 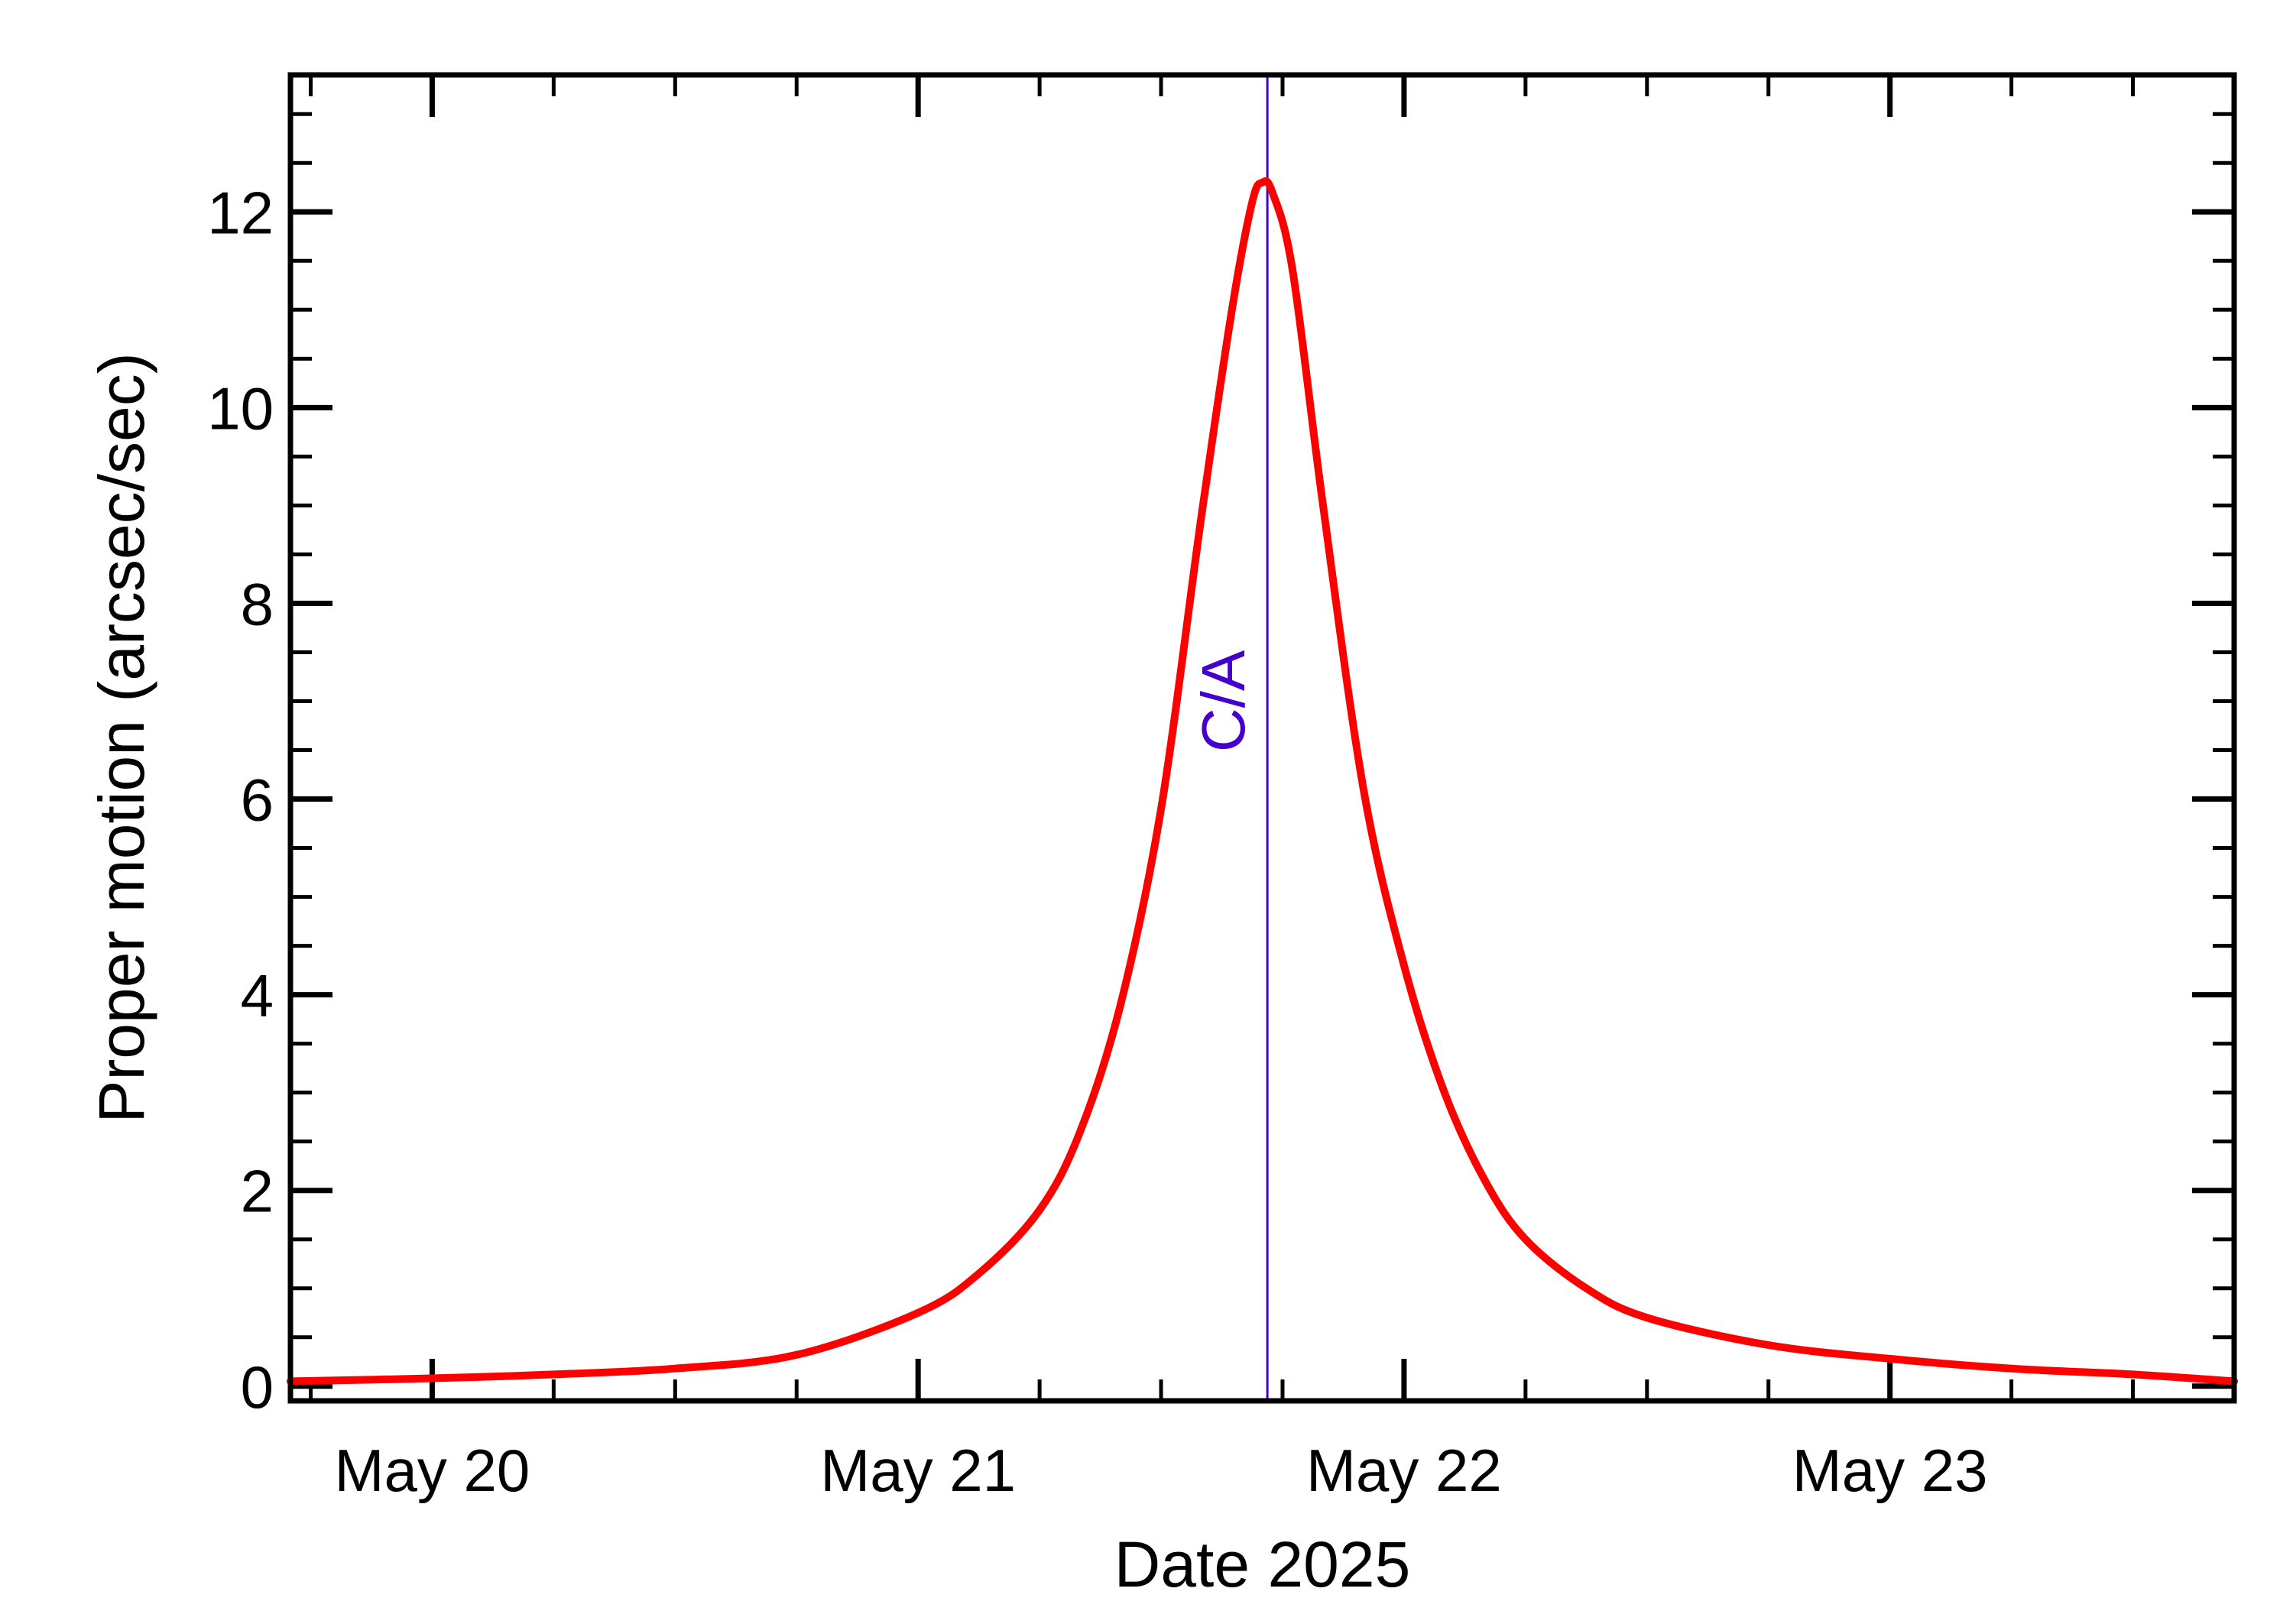 I want to click on y-tick-label: 10, so click(x=241, y=408).